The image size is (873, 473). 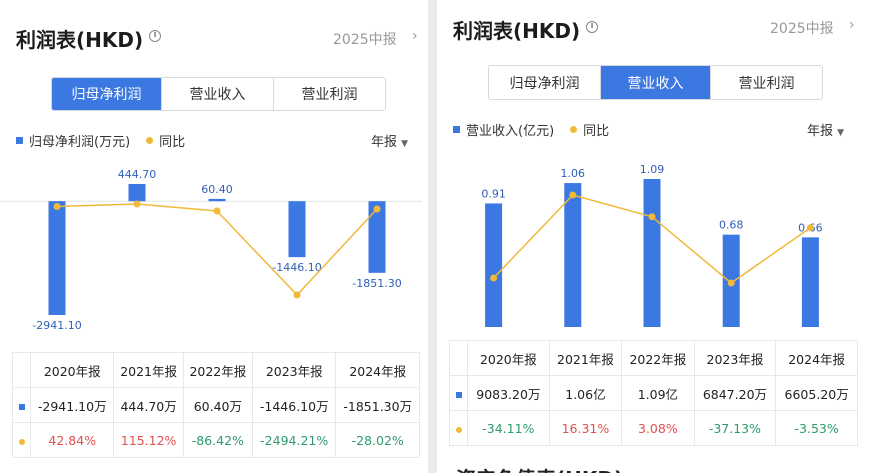 What do you see at coordinates (72, 370) in the screenshot?
I see `header-cell: 2020年报` at bounding box center [72, 370].